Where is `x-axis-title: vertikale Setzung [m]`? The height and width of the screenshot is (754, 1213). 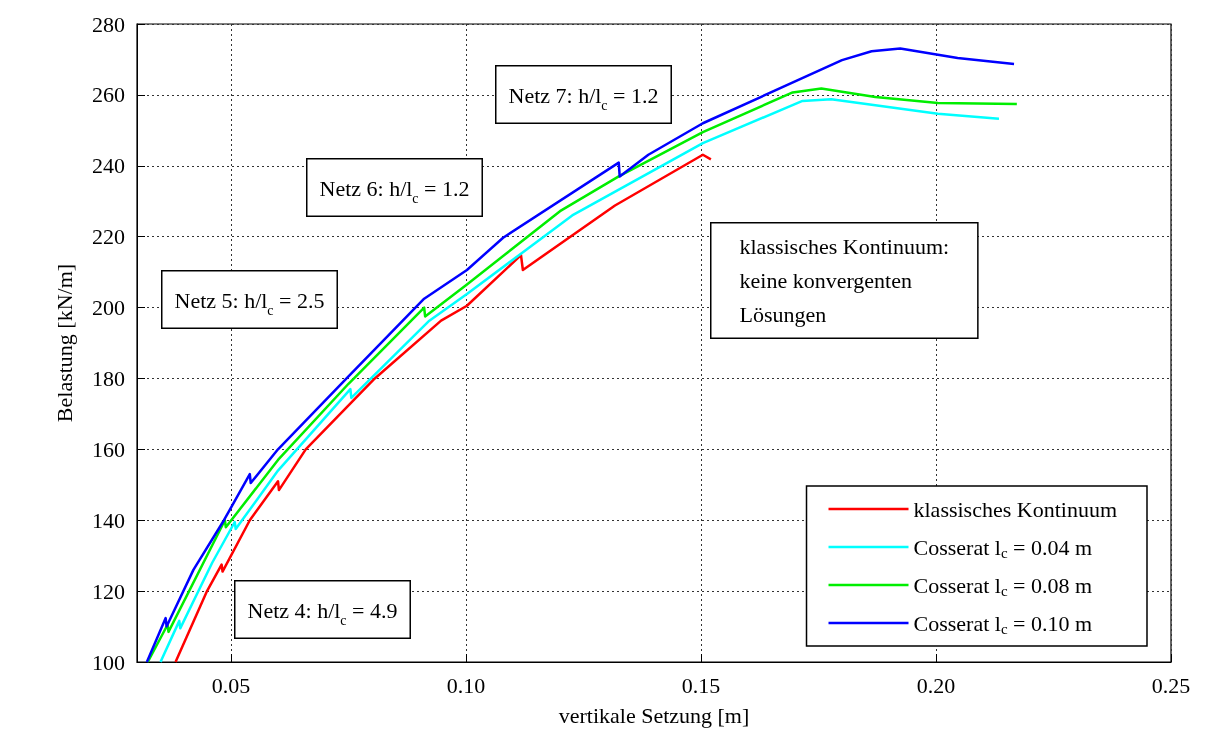
x-axis-title: vertikale Setzung [m] is located at coordinates (654, 715).